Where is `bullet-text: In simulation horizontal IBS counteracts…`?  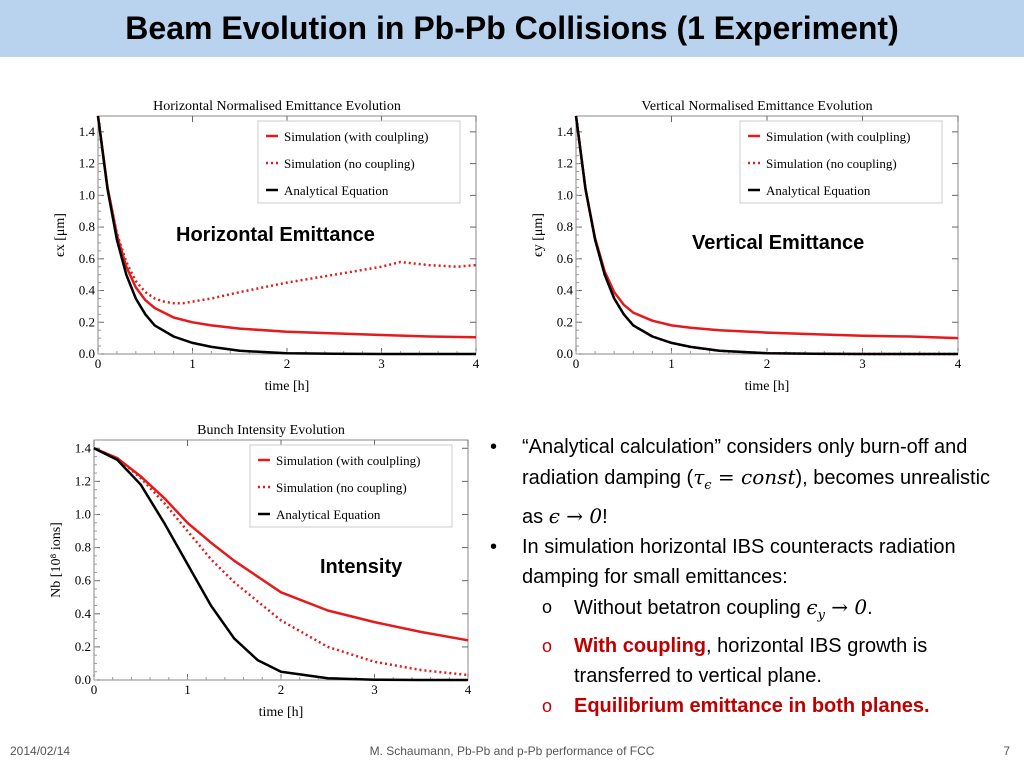
bullet-text: In simulation horizontal IBS counteracts… is located at coordinates (739, 562).